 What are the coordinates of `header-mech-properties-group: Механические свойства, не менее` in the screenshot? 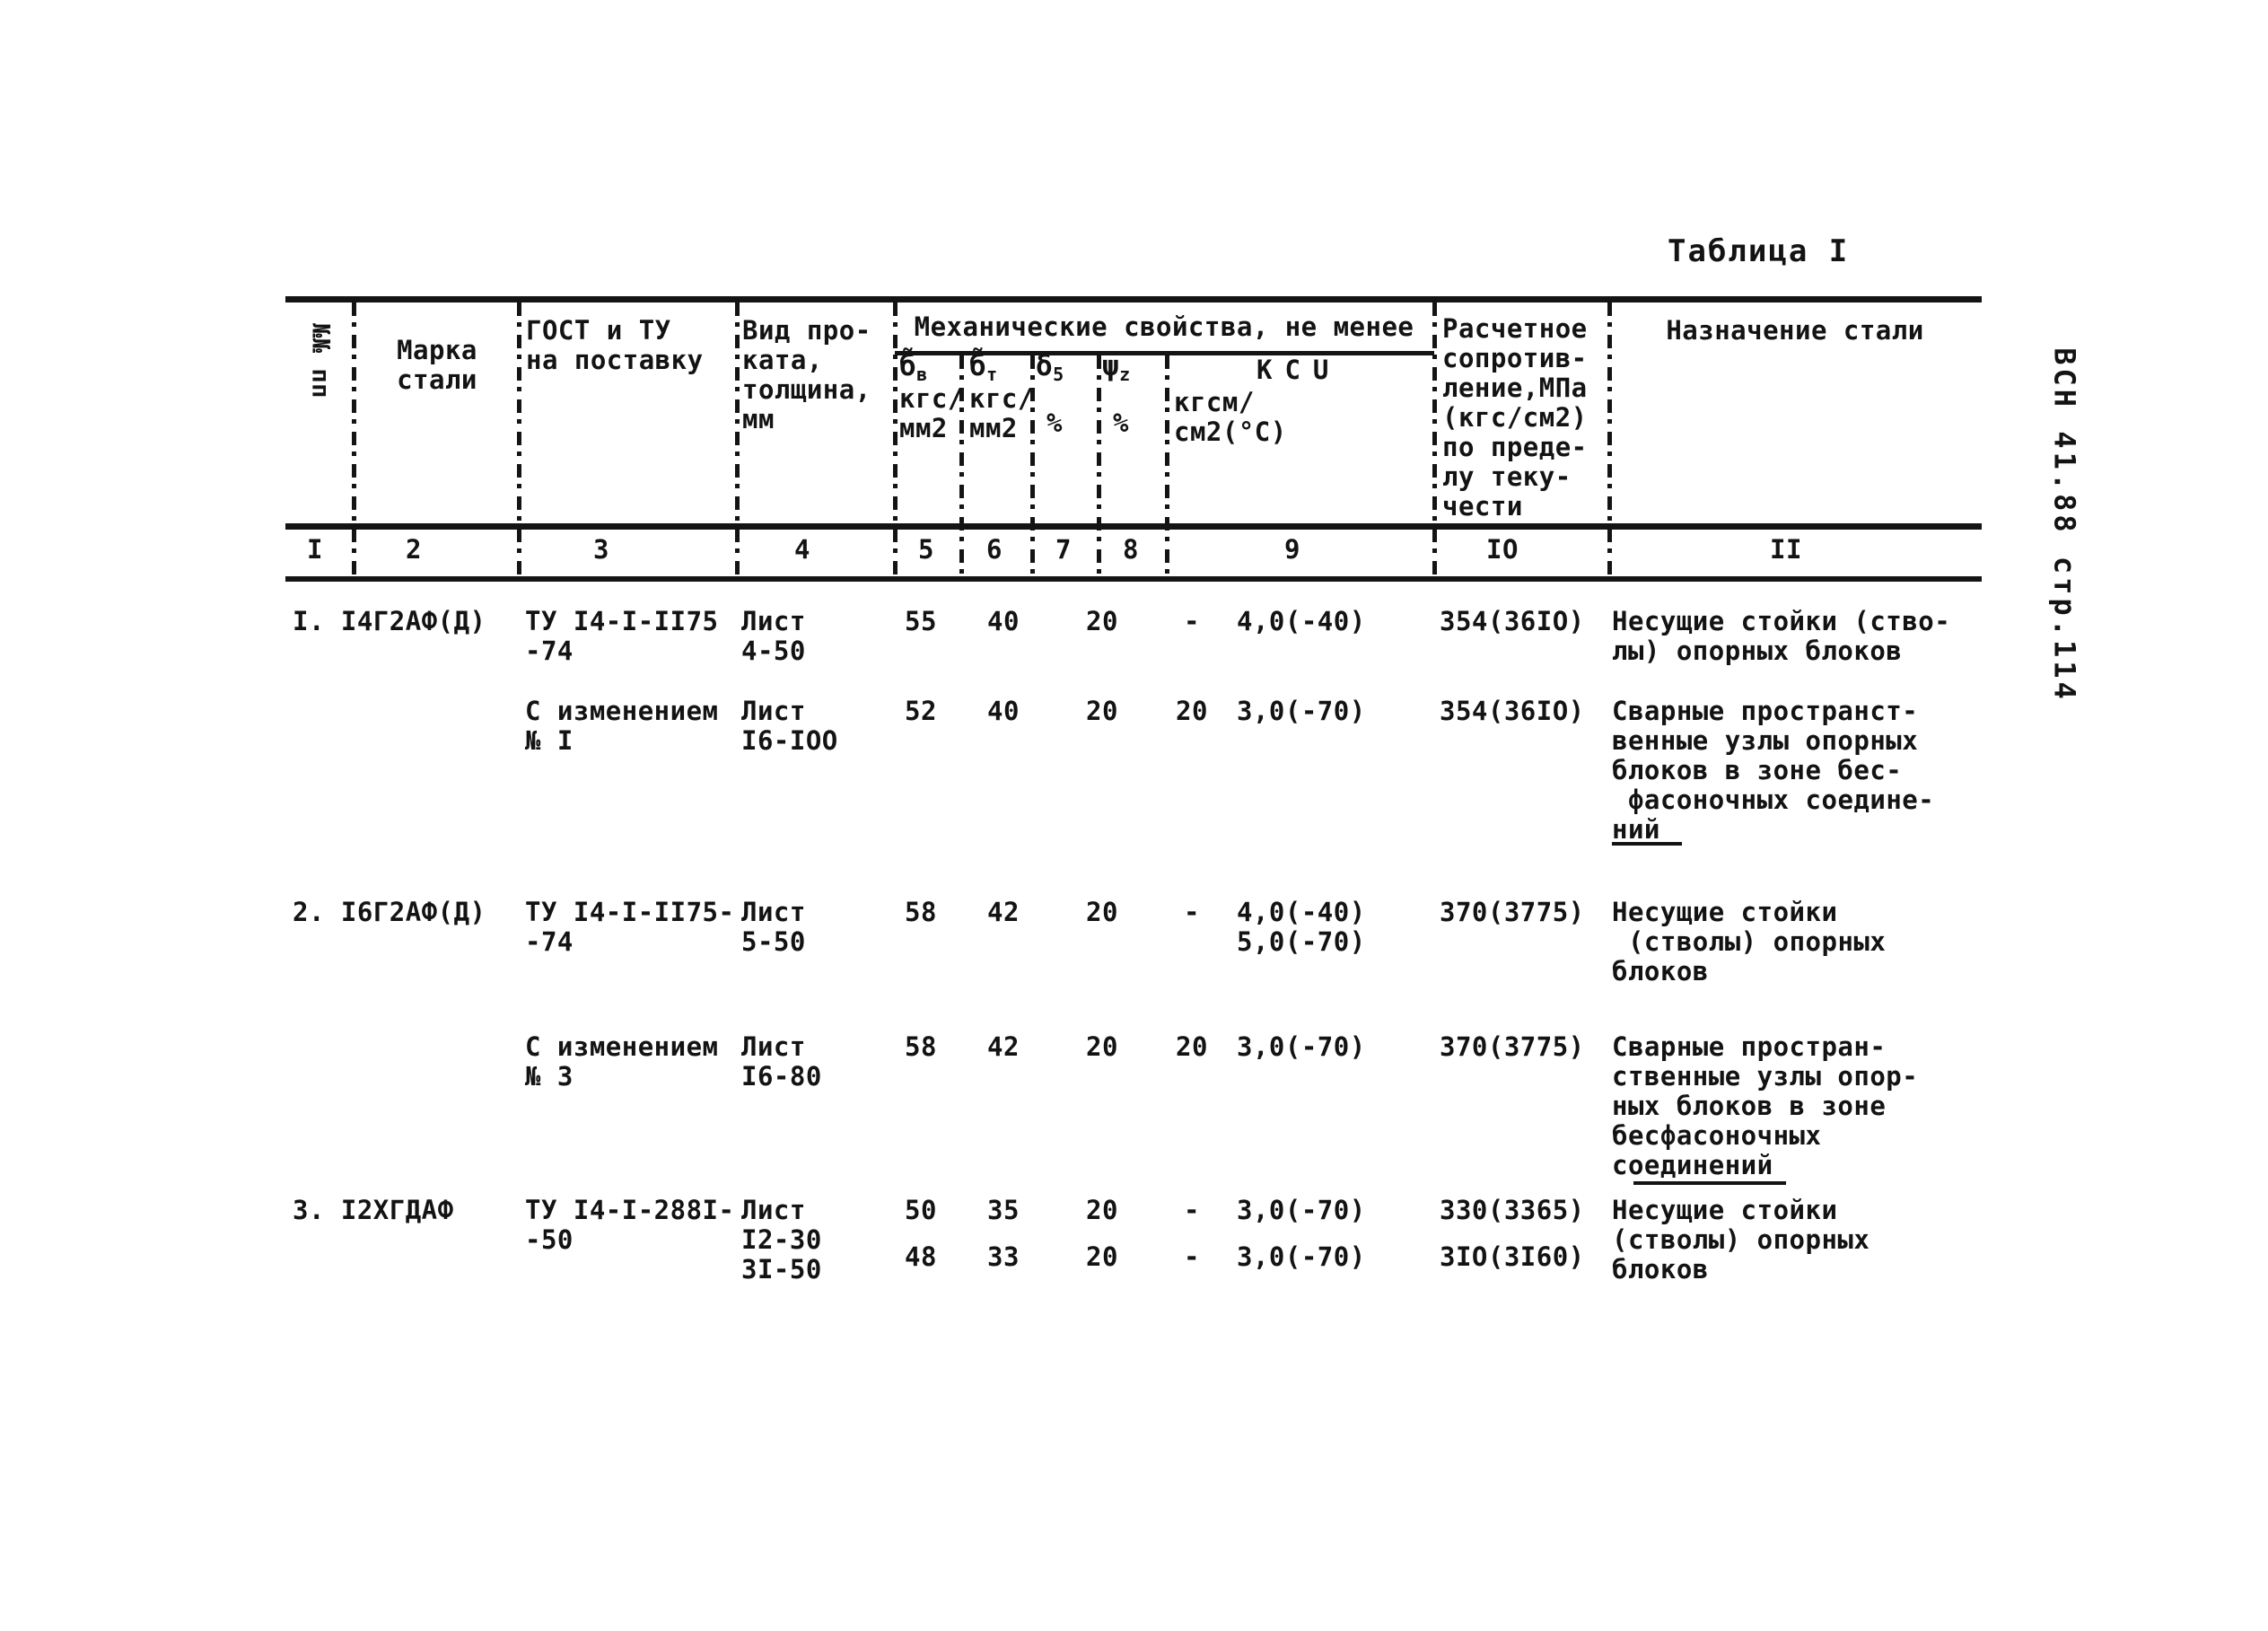 It's located at (1164, 326).